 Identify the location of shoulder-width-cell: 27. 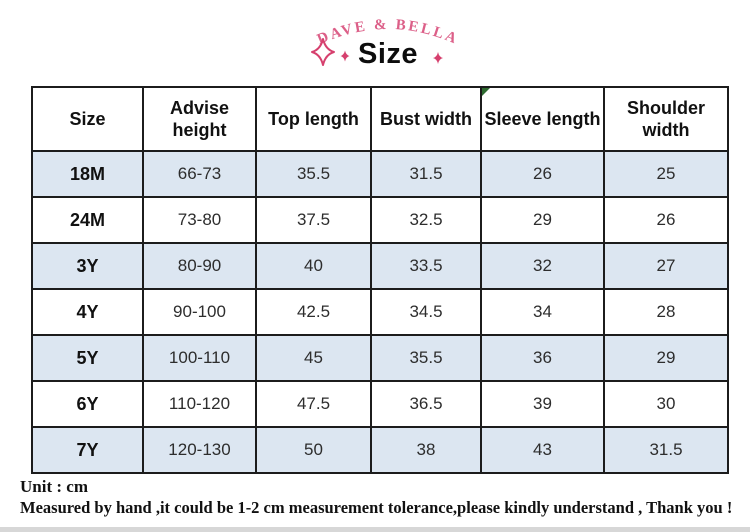
(666, 266).